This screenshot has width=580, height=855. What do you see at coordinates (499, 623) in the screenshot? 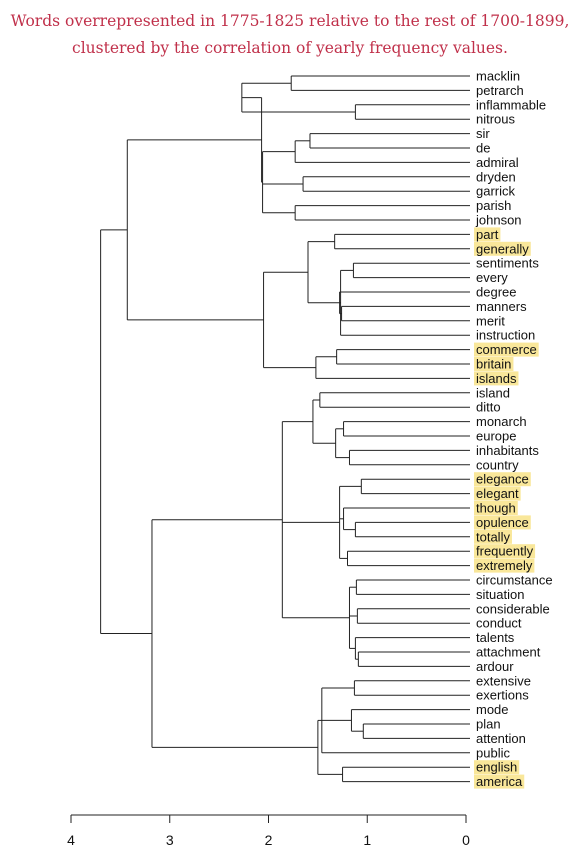
I see `leaf-label-conduct: conduct` at bounding box center [499, 623].